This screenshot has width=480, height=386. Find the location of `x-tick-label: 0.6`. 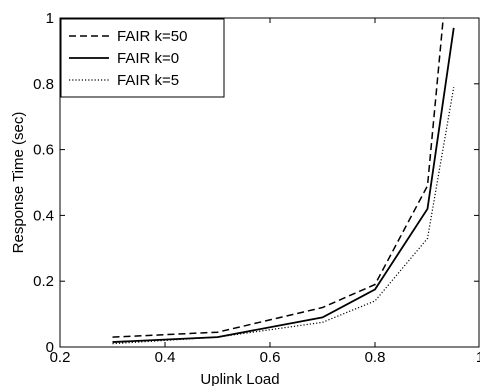

x-tick-label: 0.6 is located at coordinates (270, 357).